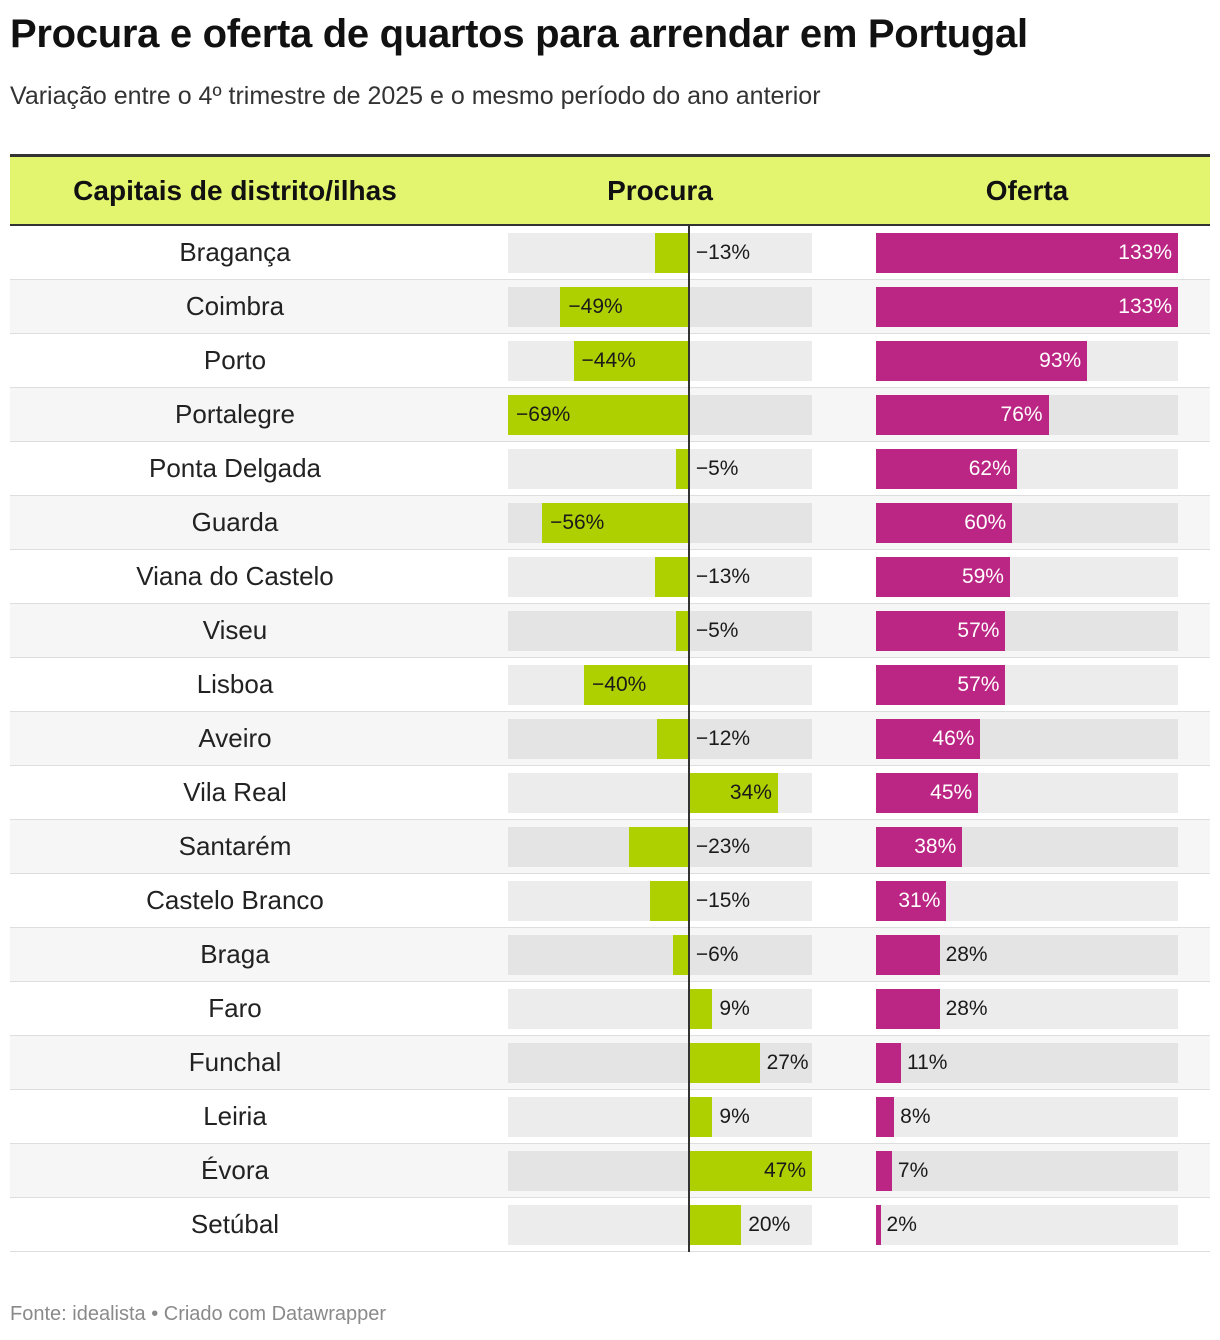 Image resolution: width=1220 pixels, height=1340 pixels. Describe the element at coordinates (235, 1170) in the screenshot. I see `city-label: Évora` at that location.